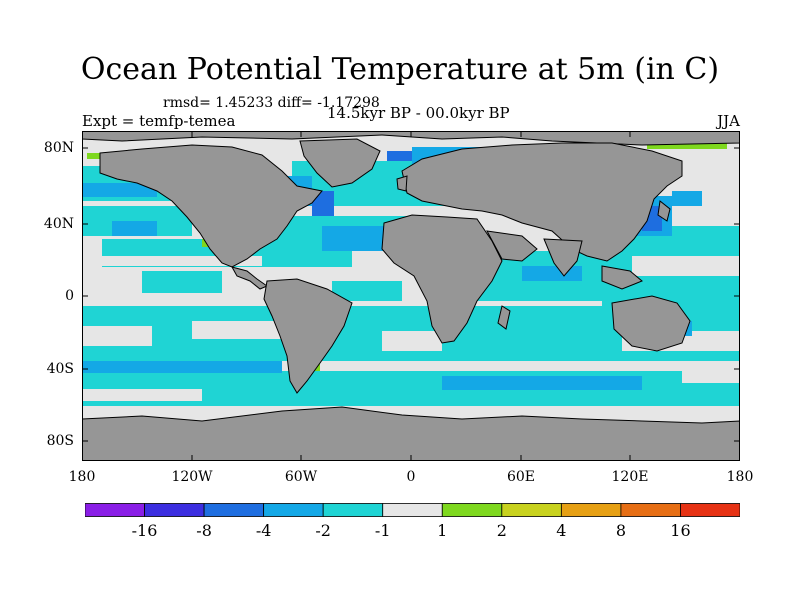  What do you see at coordinates (82, 477) in the screenshot?
I see `lon-label-180w: 180` at bounding box center [82, 477].